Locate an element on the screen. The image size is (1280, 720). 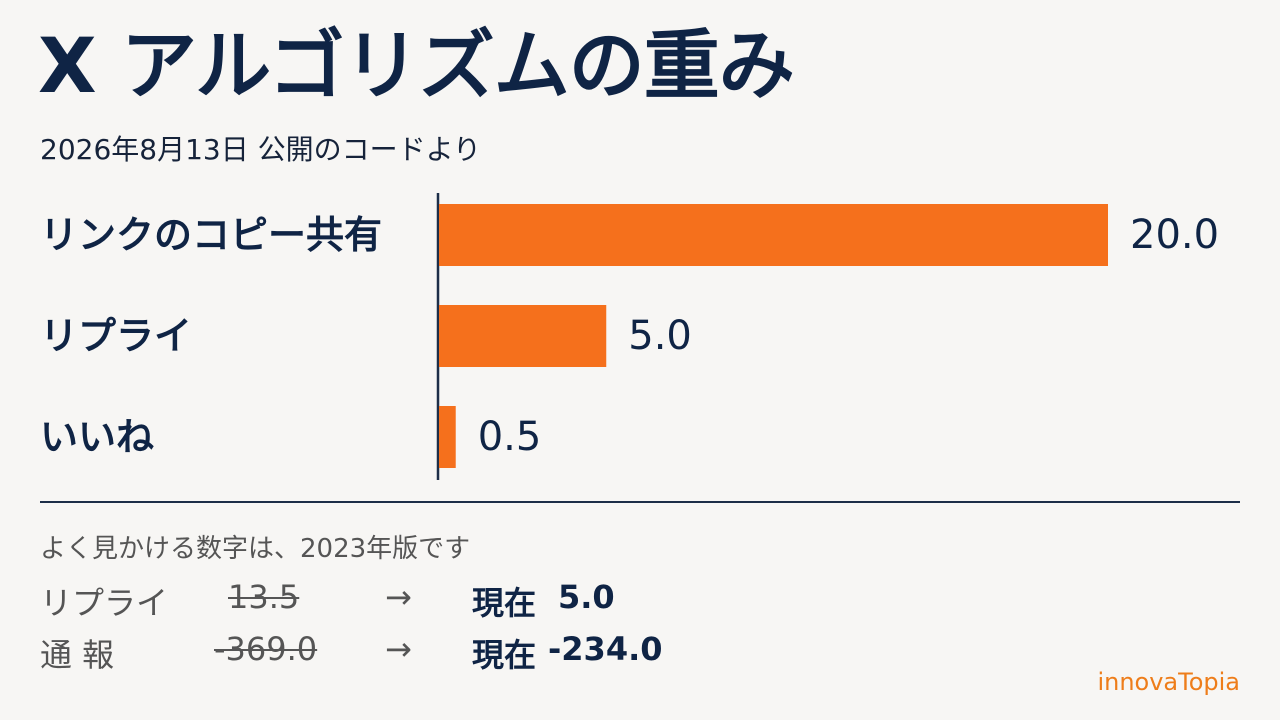
comparison-row-reply: リプライ 13.5 → 現在 5.0 is located at coordinates (440, 600).